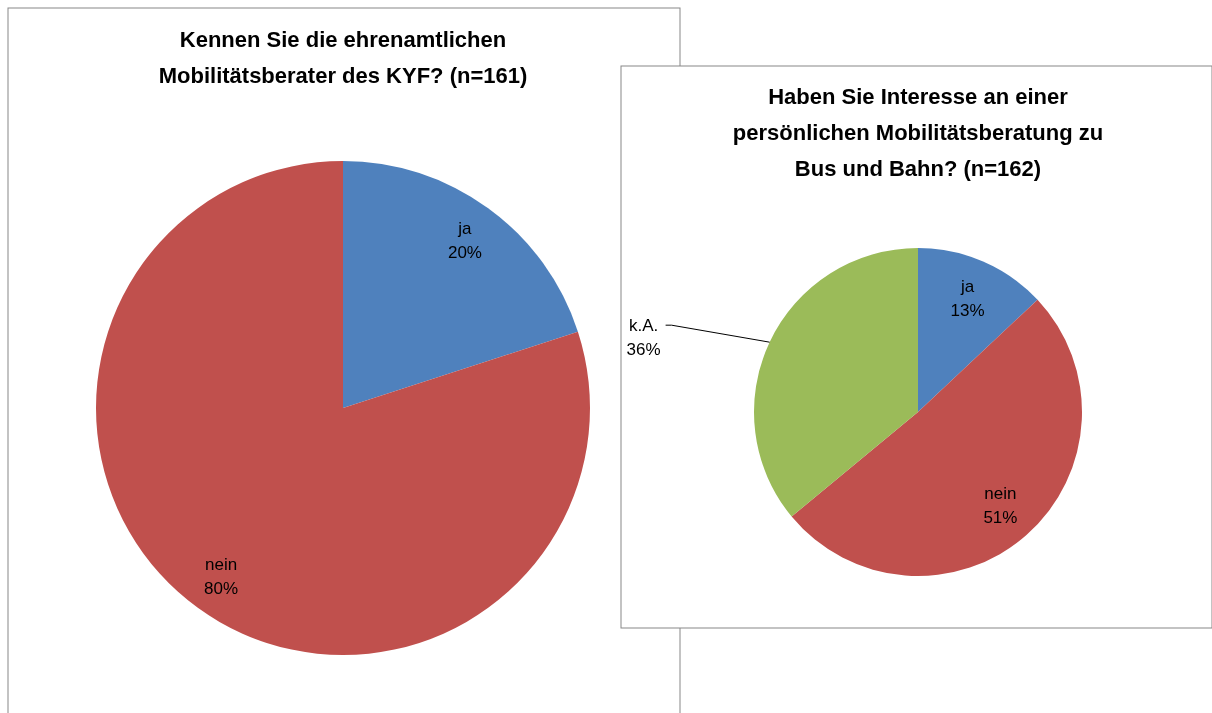 Image resolution: width=1212 pixels, height=713 pixels. I want to click on chart-title: Kennen Sie die ehrenamtlichen Mobilitätsberater des KYF? (n=161), so click(343, 57).